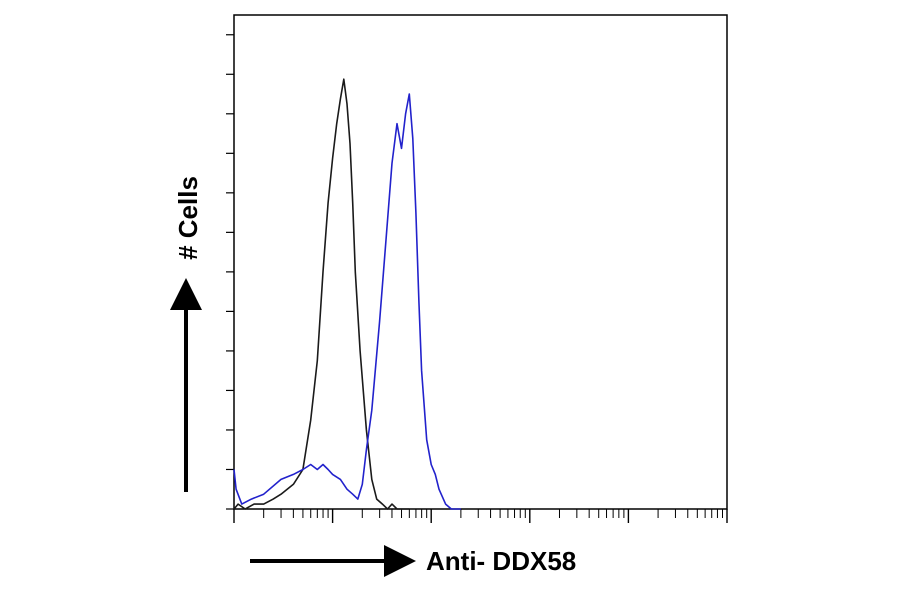 Image resolution: width=900 pixels, height=594 pixels. Describe the element at coordinates (188, 218) in the screenshot. I see `y-axis-label: # Cells` at that location.